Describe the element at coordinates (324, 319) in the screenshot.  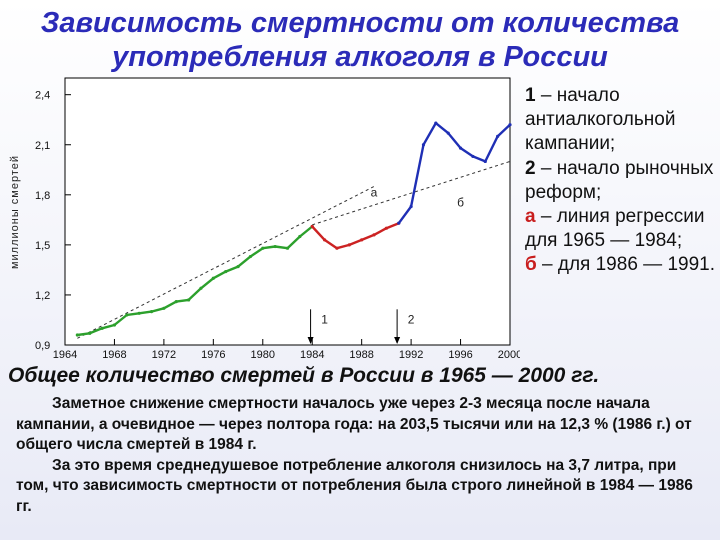
I see `annotation-label: 1` at that location.